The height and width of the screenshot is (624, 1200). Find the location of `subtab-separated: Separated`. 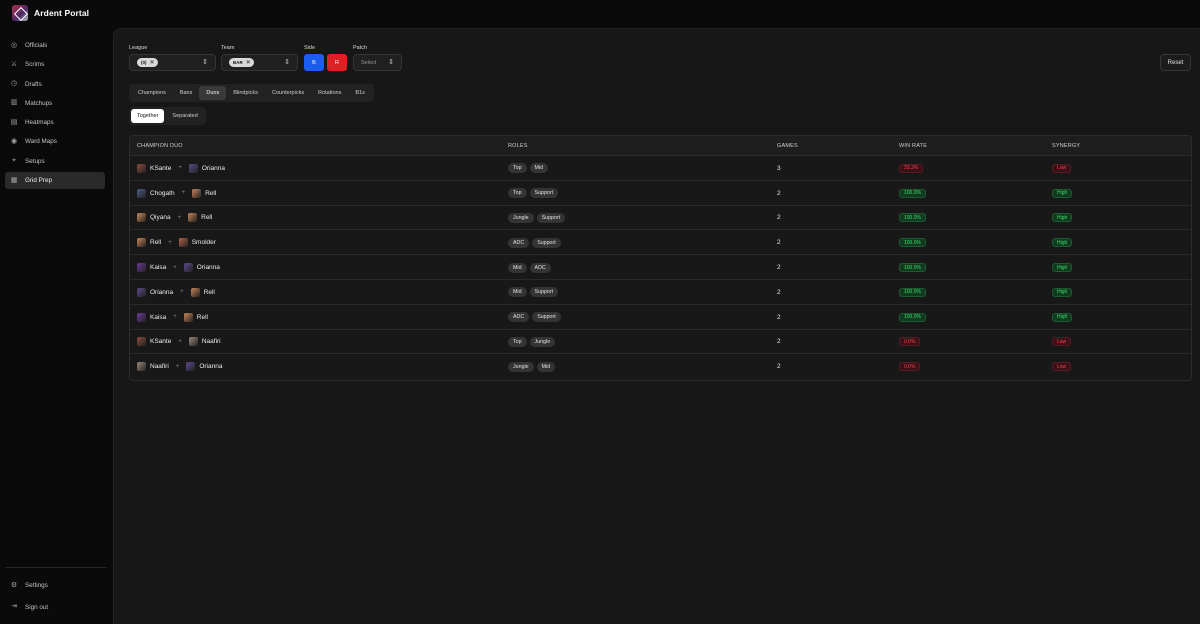

subtab-separated: Separated is located at coordinates (185, 116).